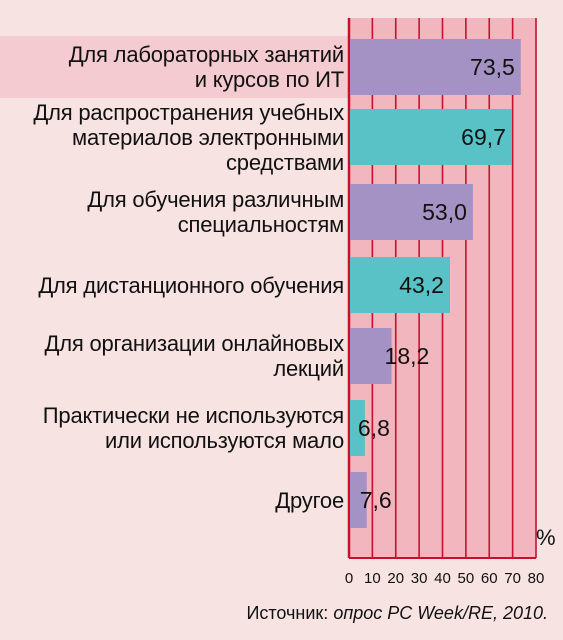 This screenshot has width=563, height=640. What do you see at coordinates (407, 356) in the screenshot?
I see `bar-value-label: 18,2` at bounding box center [407, 356].